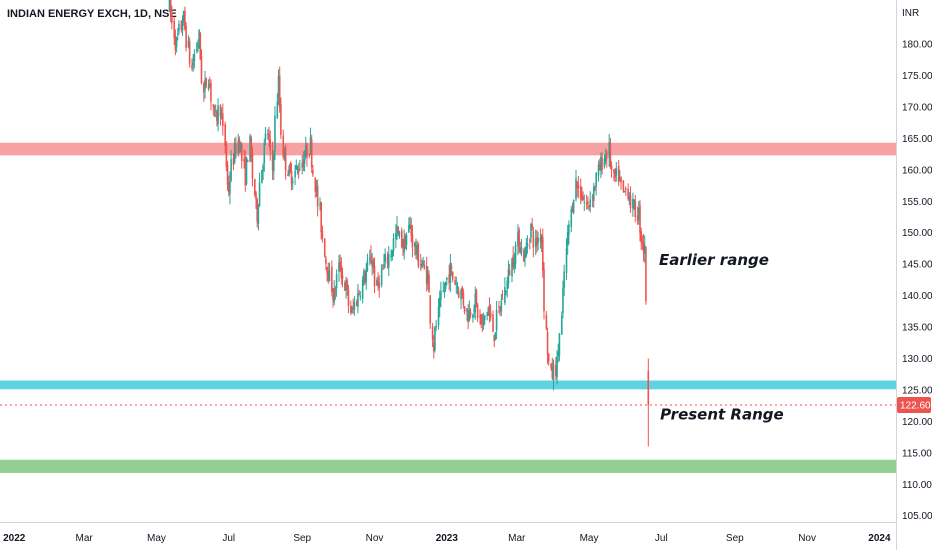  Describe the element at coordinates (914, 405) in the screenshot. I see `last-price-badge` at that location.